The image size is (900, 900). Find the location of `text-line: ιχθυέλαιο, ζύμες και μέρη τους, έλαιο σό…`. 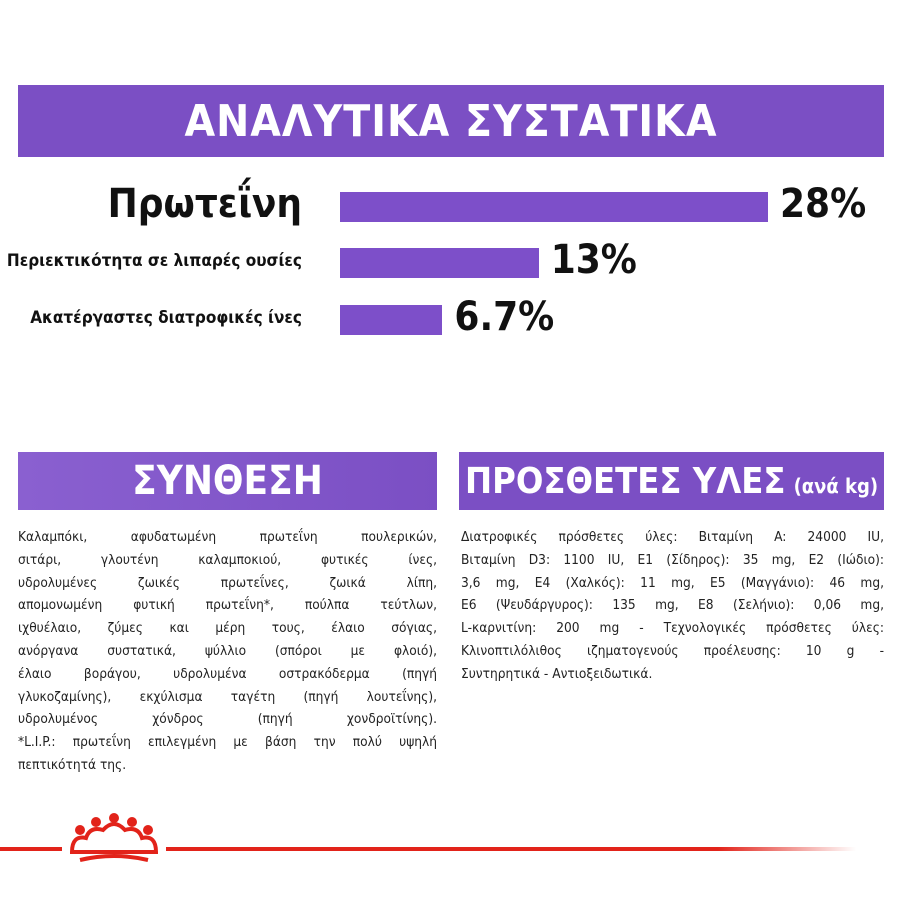

text-line: ιχθυέλαιο, ζύμες και μέρη τους, έλαιο σό… is located at coordinates (227, 628).